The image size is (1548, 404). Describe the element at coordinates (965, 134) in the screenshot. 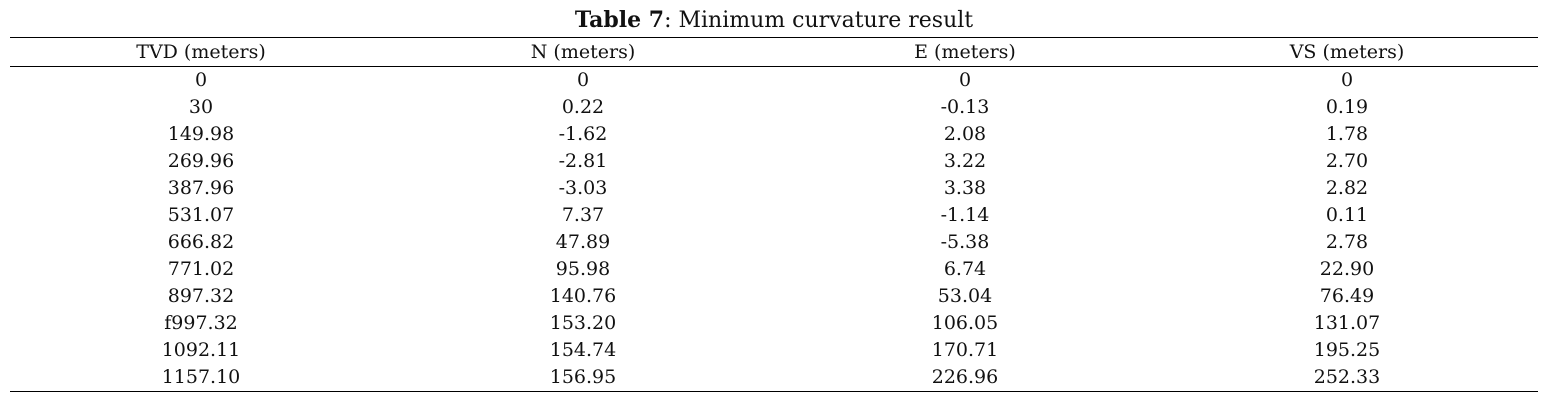

I see `table-cell: 2.08` at that location.